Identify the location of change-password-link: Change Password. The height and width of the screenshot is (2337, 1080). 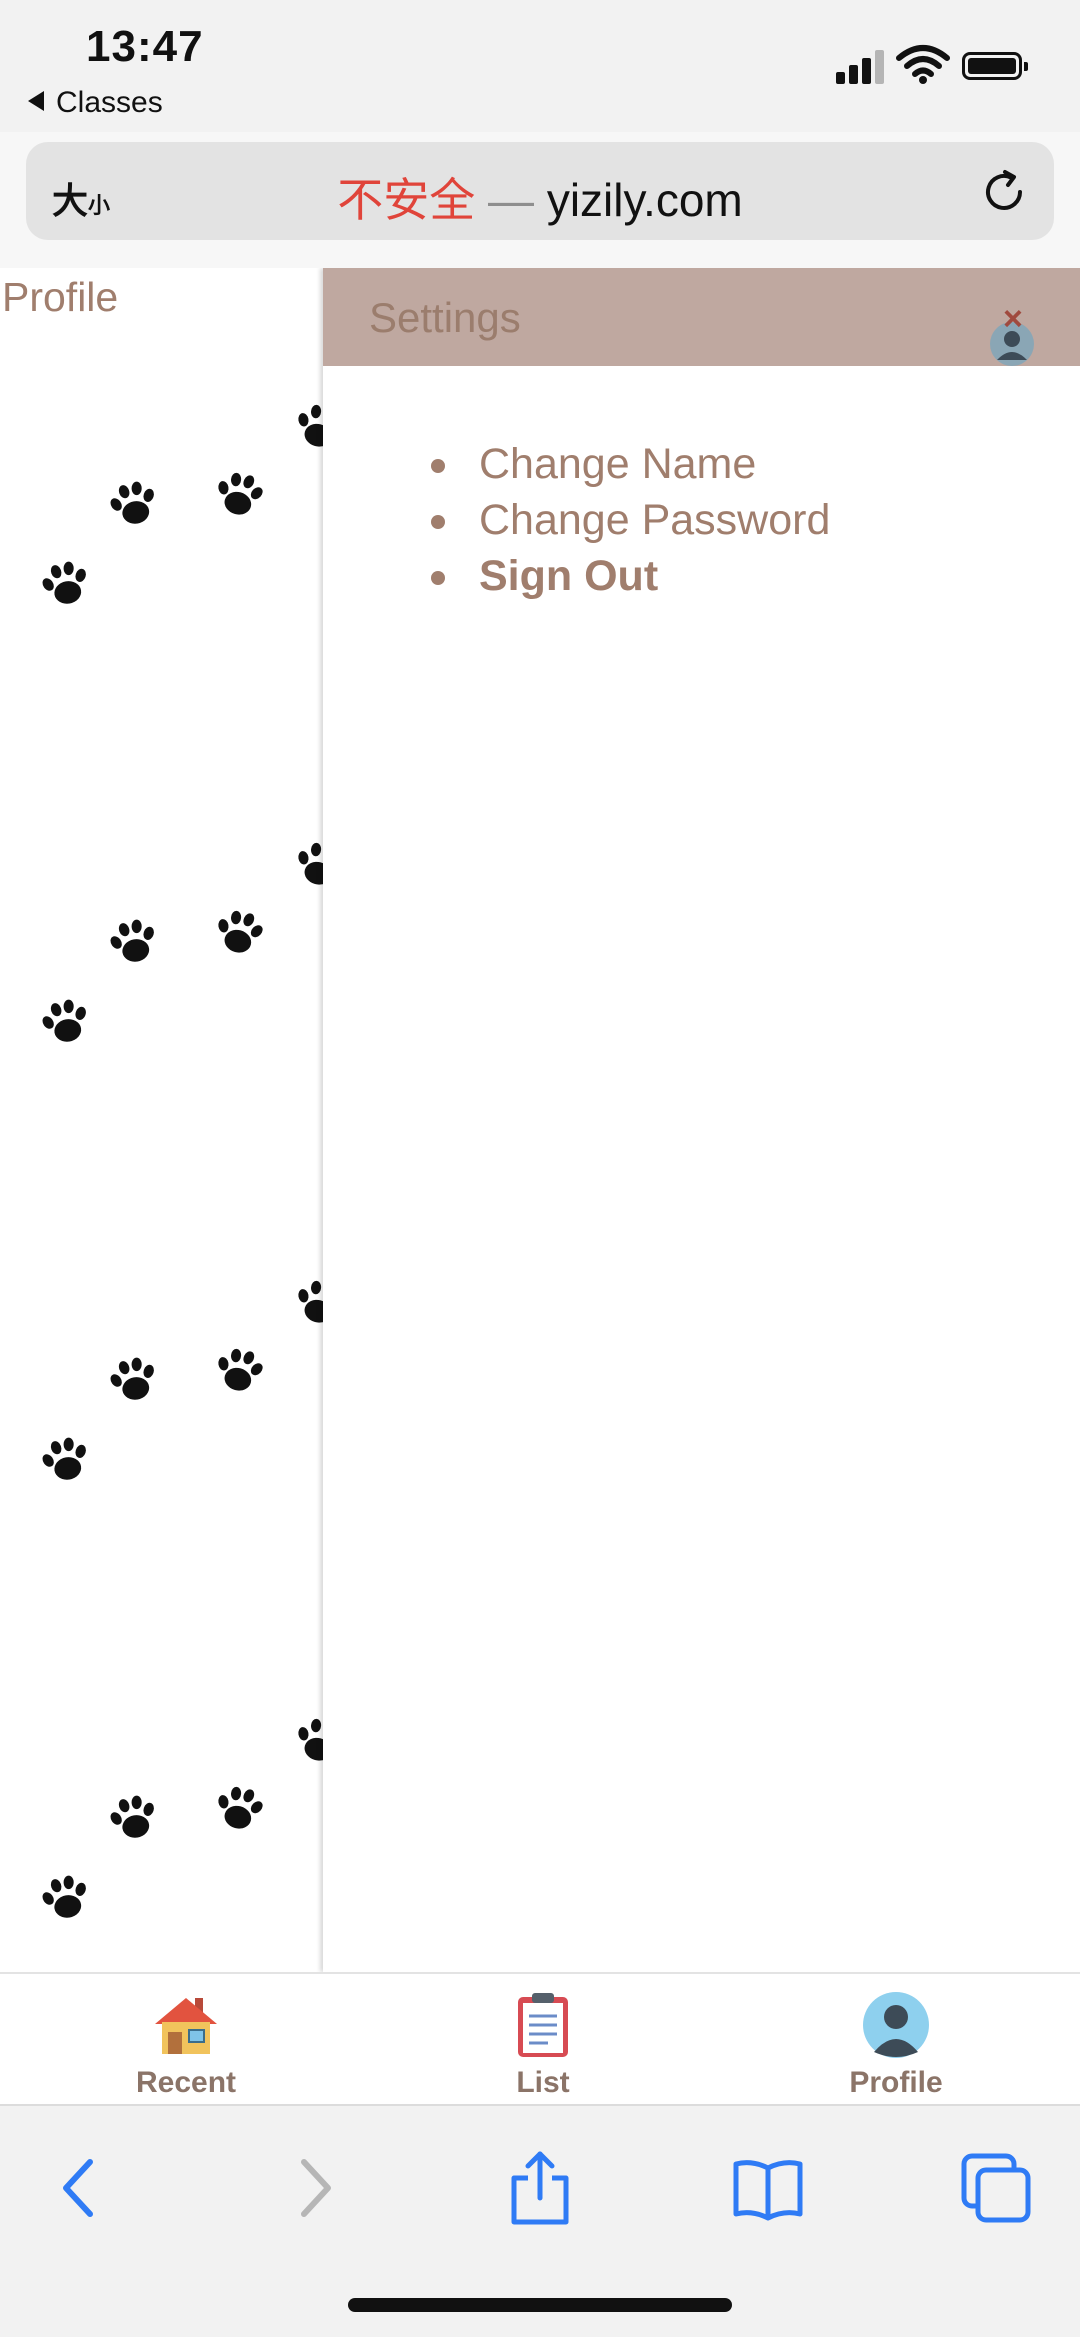
(626, 520).